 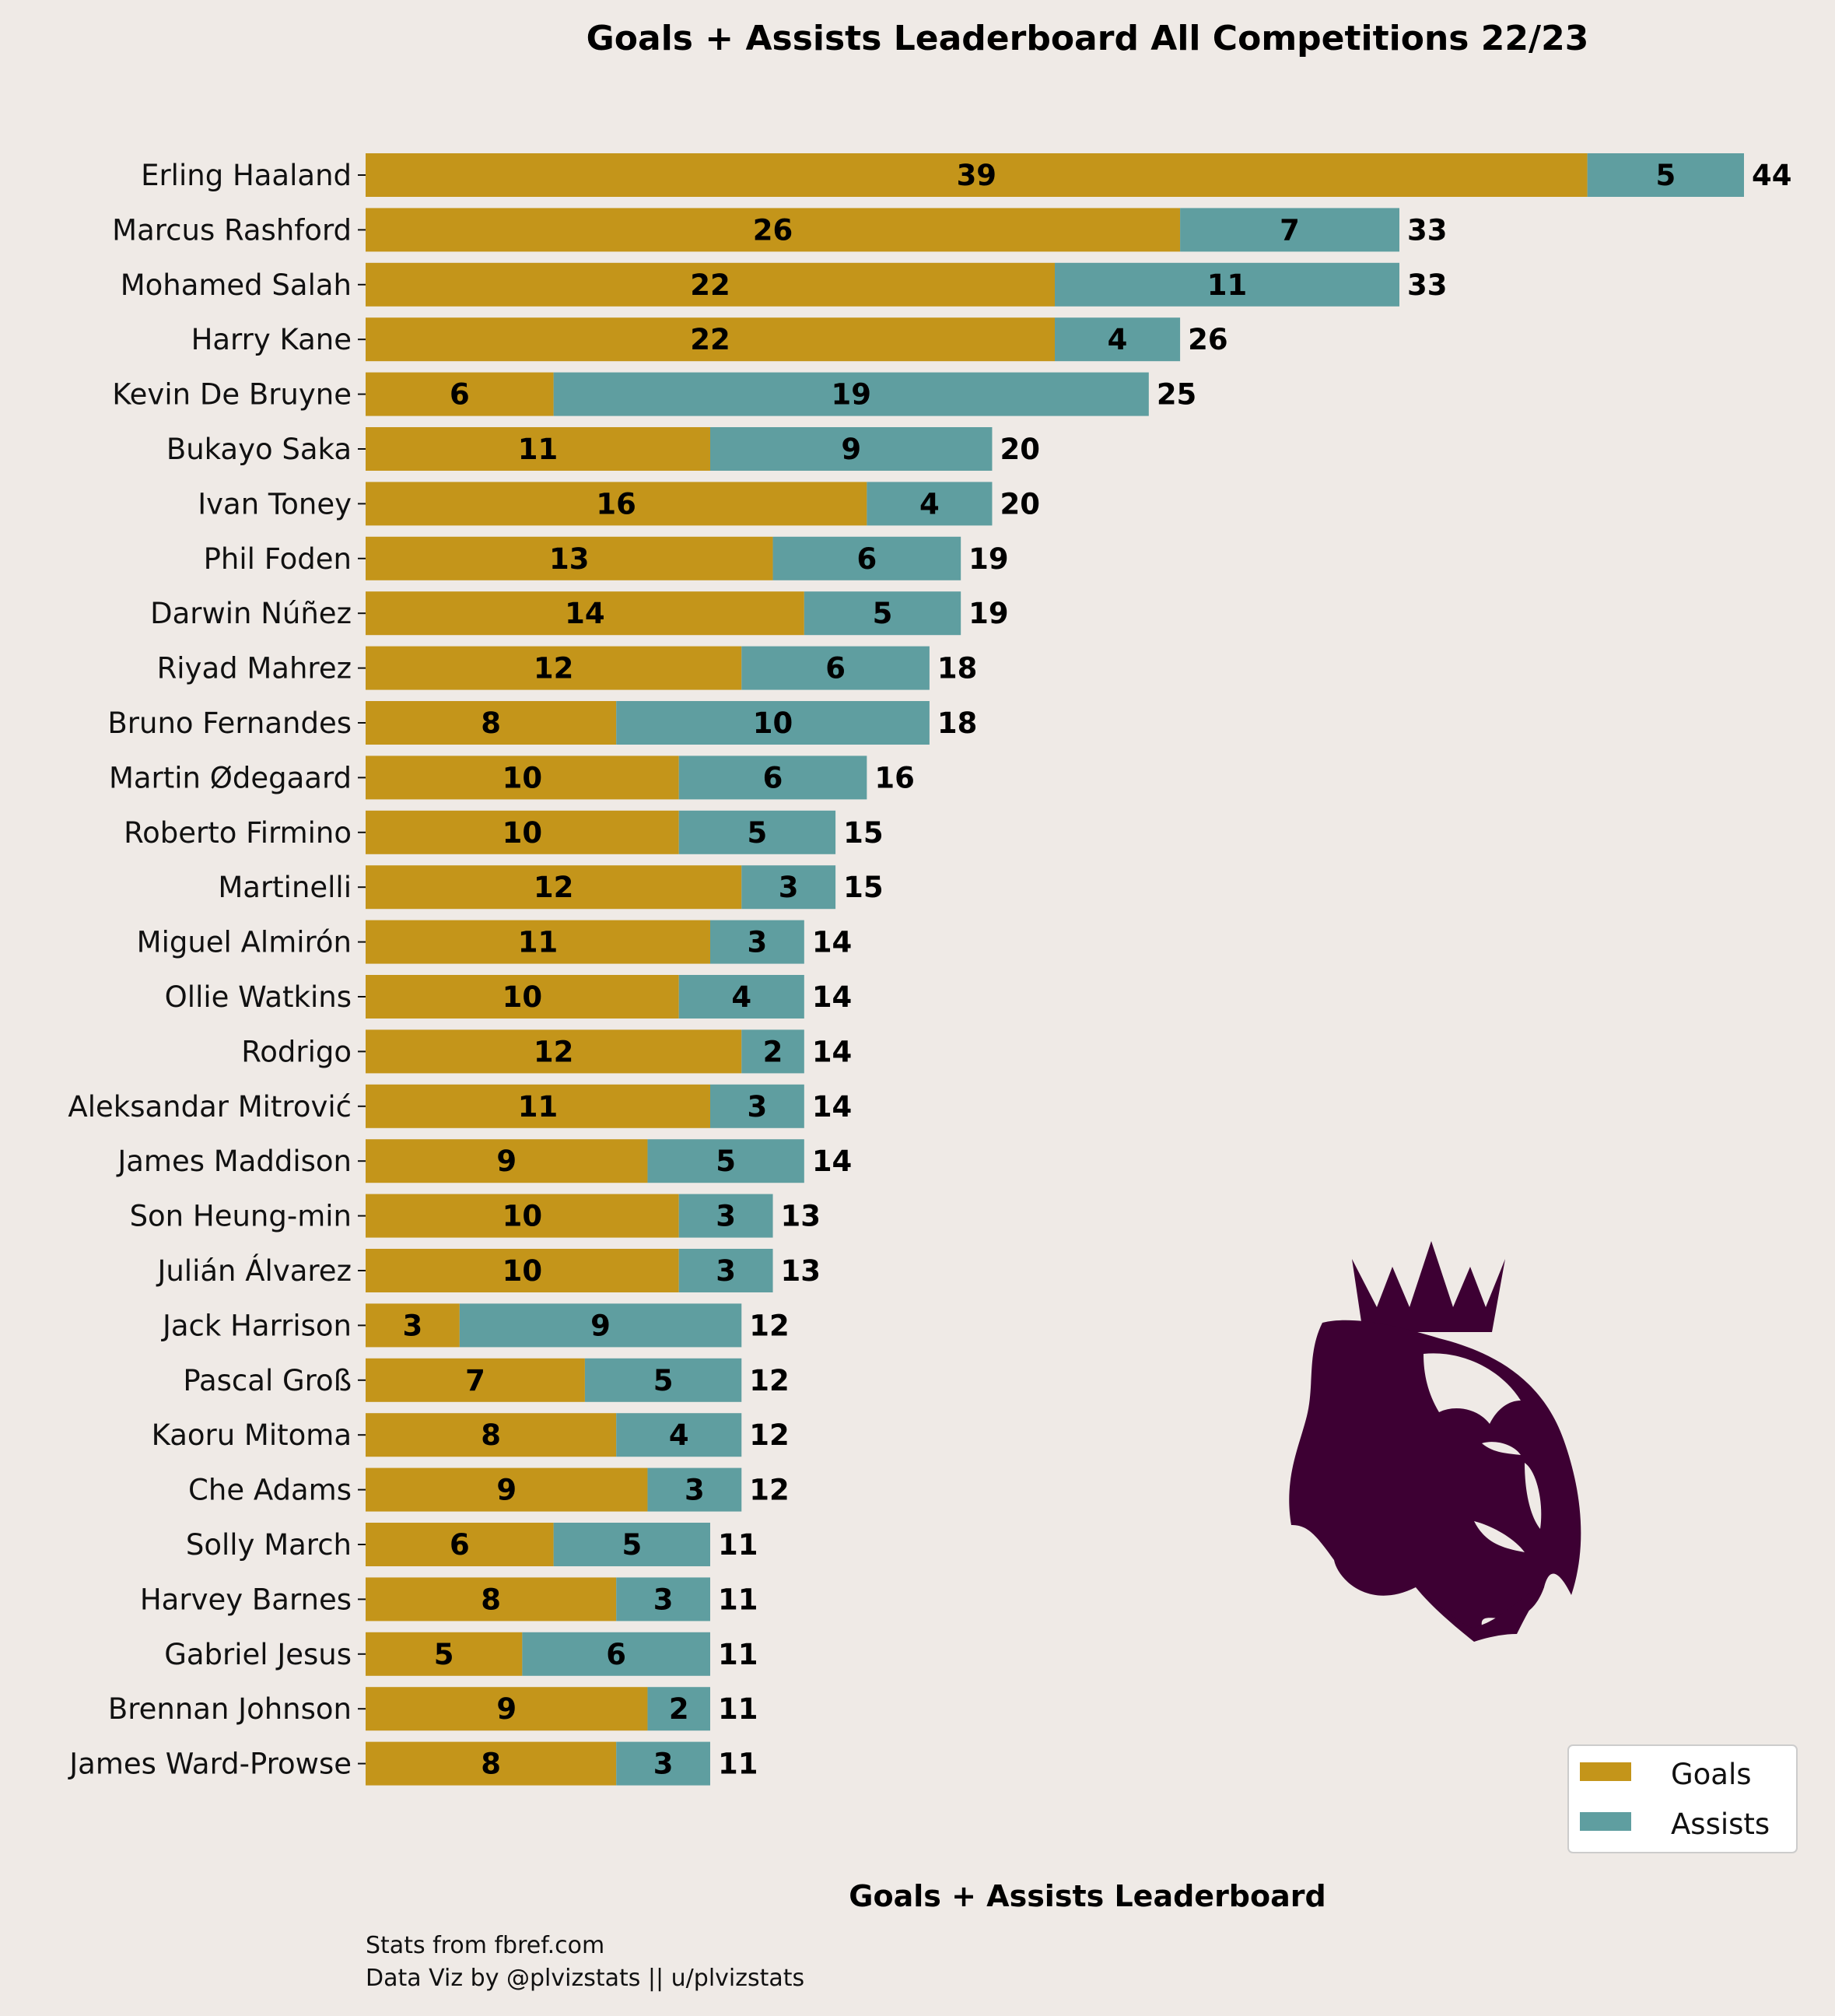 What do you see at coordinates (269, 1545) in the screenshot?
I see `y-tick-label: Solly March` at bounding box center [269, 1545].